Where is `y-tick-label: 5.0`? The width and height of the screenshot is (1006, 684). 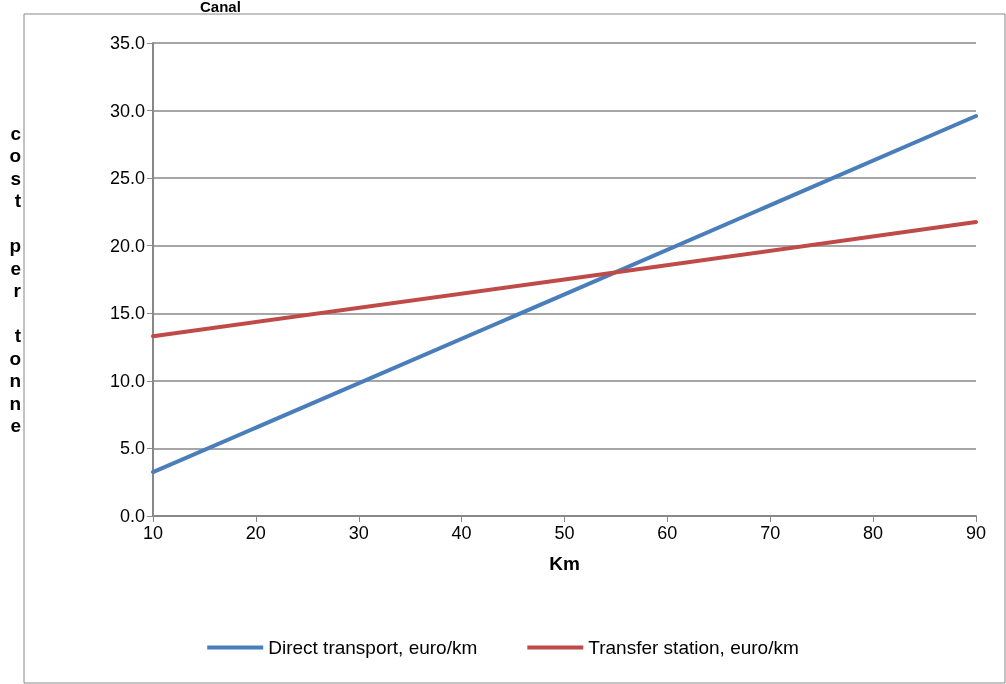 y-tick-label: 5.0 is located at coordinates (132, 448).